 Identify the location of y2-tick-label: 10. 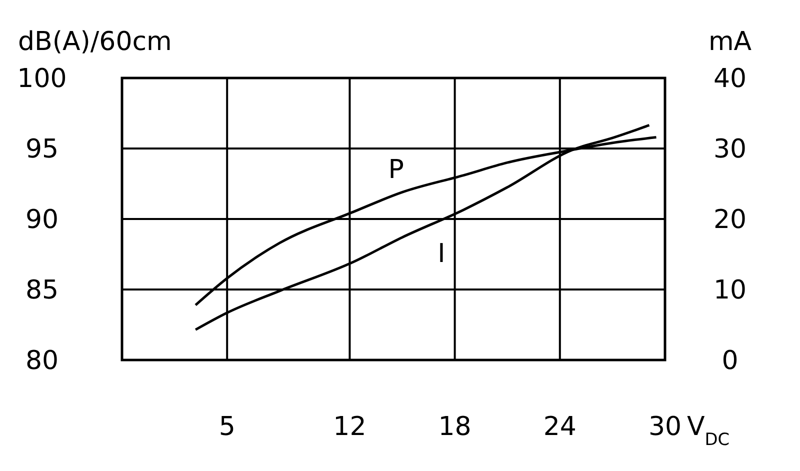
(730, 291).